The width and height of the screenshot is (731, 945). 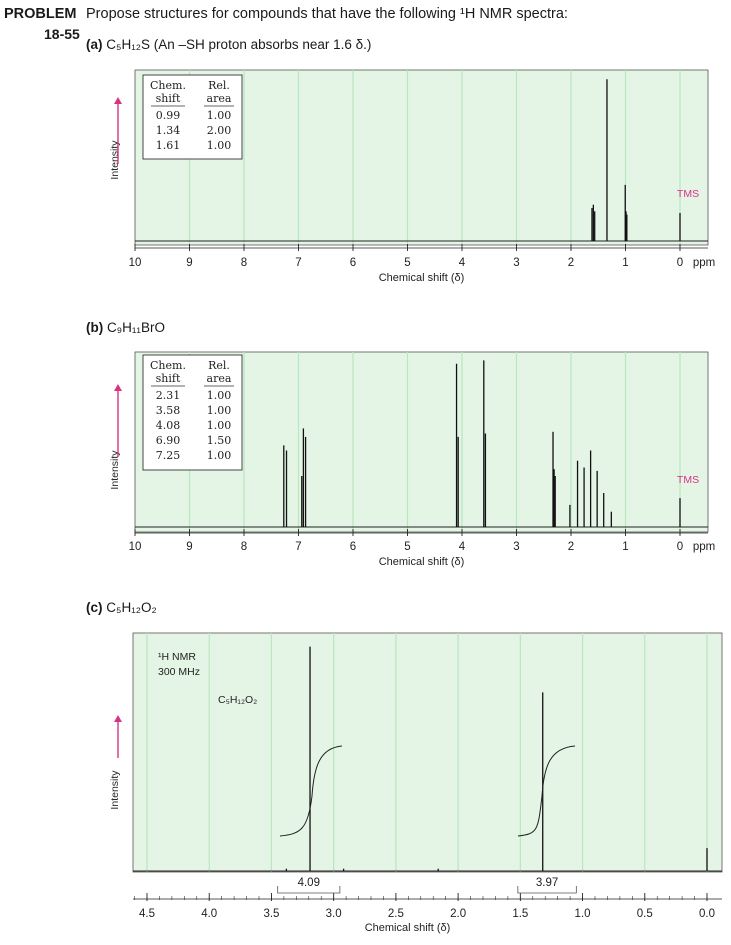 What do you see at coordinates (121, 607) in the screenshot?
I see `part-c-heading: (c) C₅H₁₂O₂` at bounding box center [121, 607].